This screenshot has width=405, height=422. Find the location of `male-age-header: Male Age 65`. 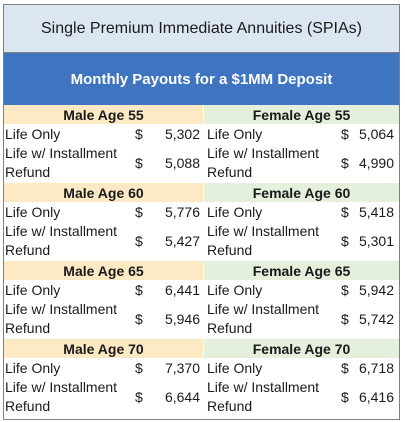

male-age-header: Male Age 65 is located at coordinates (103, 270).